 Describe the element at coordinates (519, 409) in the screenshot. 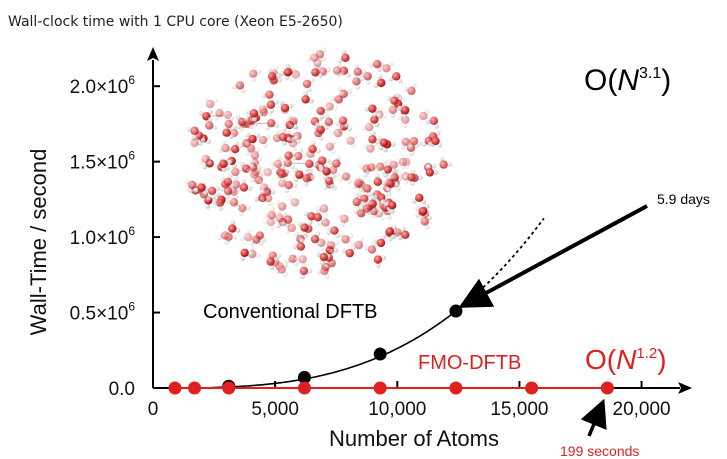

I see `x-tick-label: 15,000` at that location.